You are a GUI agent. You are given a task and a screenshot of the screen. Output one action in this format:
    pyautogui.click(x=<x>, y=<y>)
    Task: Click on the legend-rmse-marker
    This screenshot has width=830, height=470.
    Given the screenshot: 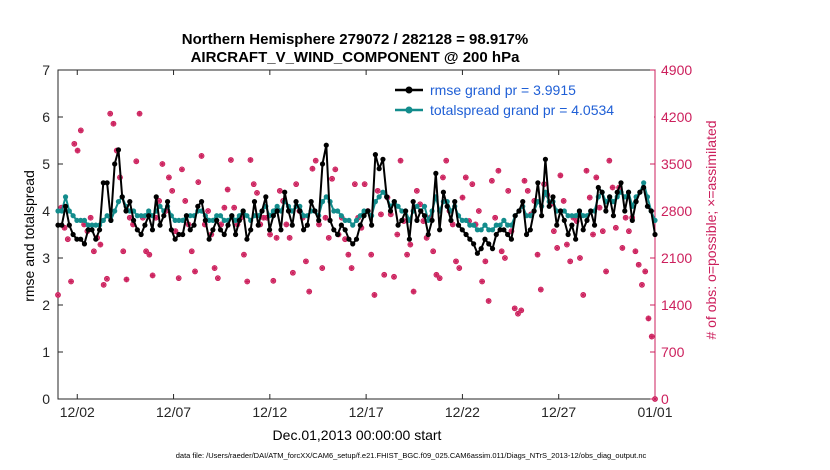 What is the action you would take?
    pyautogui.click(x=409, y=90)
    